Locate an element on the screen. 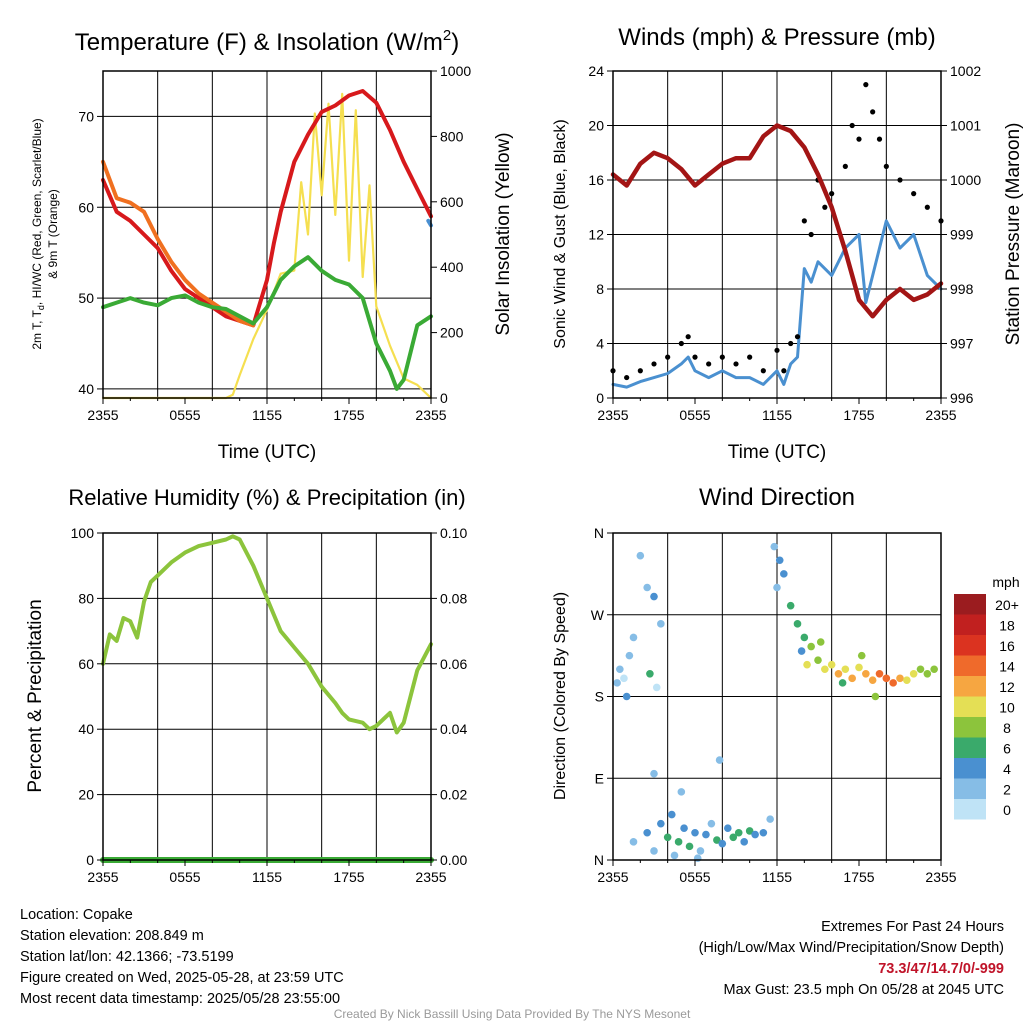 This screenshot has width=1024, height=1024. colorbar-label: 12 is located at coordinates (1007, 687).